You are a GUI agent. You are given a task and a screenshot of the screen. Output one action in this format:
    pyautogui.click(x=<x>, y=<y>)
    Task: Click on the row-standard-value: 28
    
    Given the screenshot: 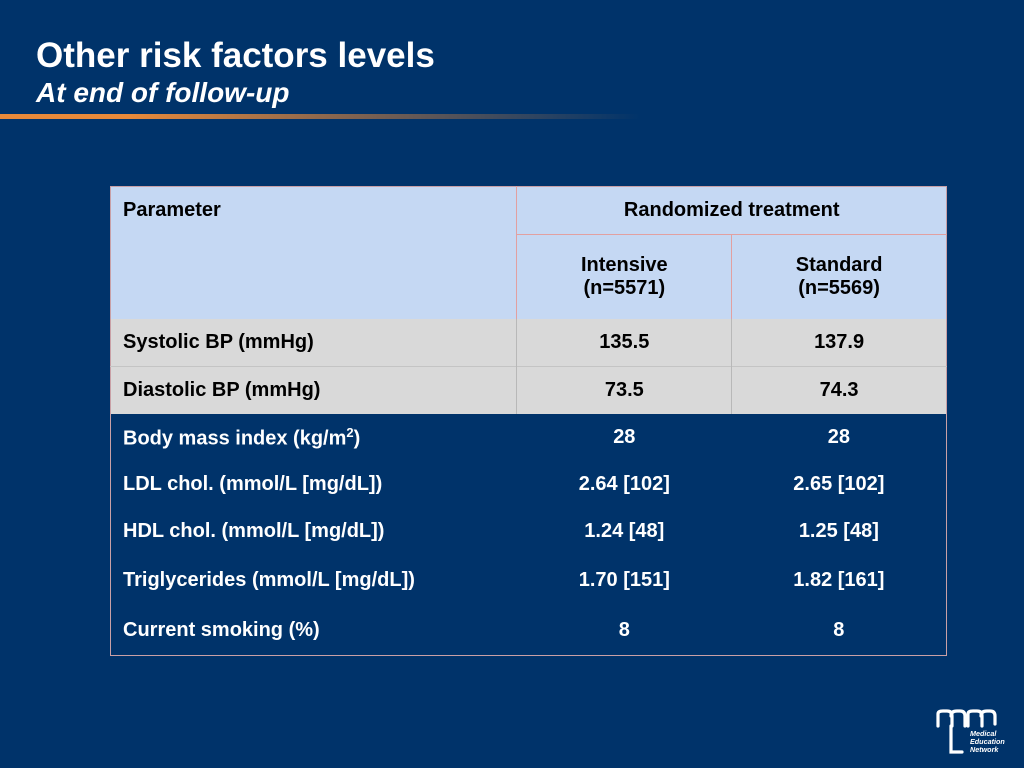 What is the action you would take?
    pyautogui.click(x=838, y=437)
    